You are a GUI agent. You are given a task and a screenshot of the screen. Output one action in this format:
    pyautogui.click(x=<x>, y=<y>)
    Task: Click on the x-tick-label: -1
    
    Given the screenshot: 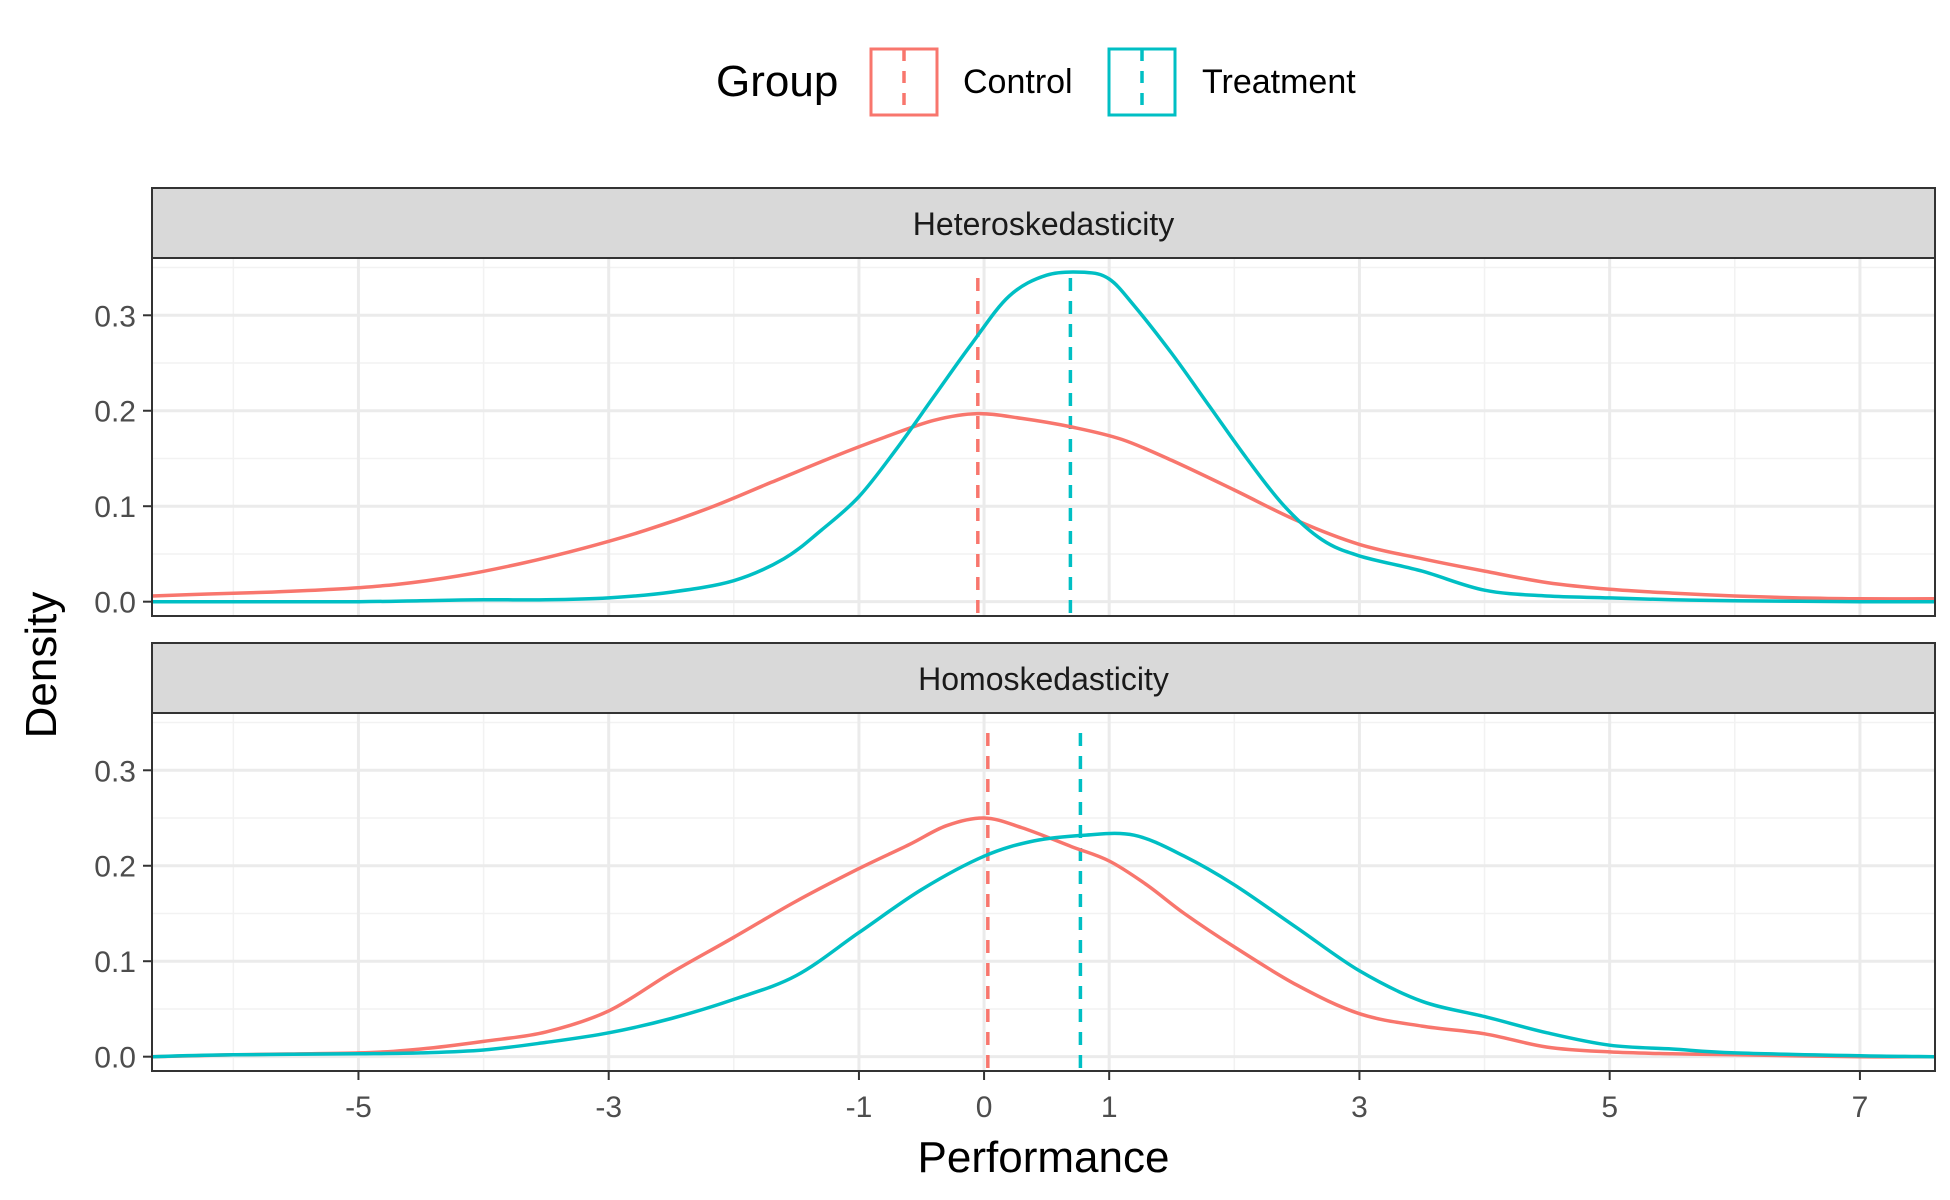 What is the action you would take?
    pyautogui.click(x=859, y=1107)
    